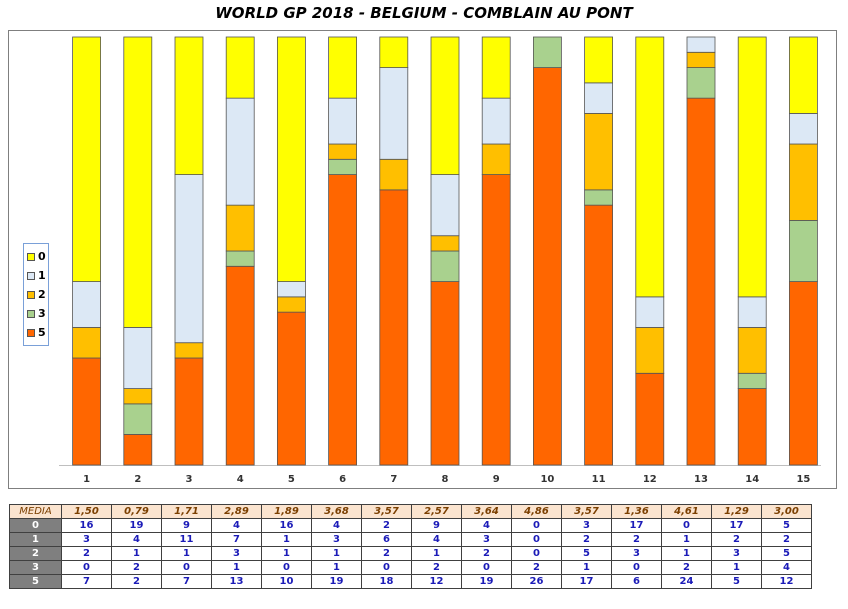 The width and height of the screenshot is (848, 609). What do you see at coordinates (536, 581) in the screenshot?
I see `table-cell: 26` at bounding box center [536, 581].